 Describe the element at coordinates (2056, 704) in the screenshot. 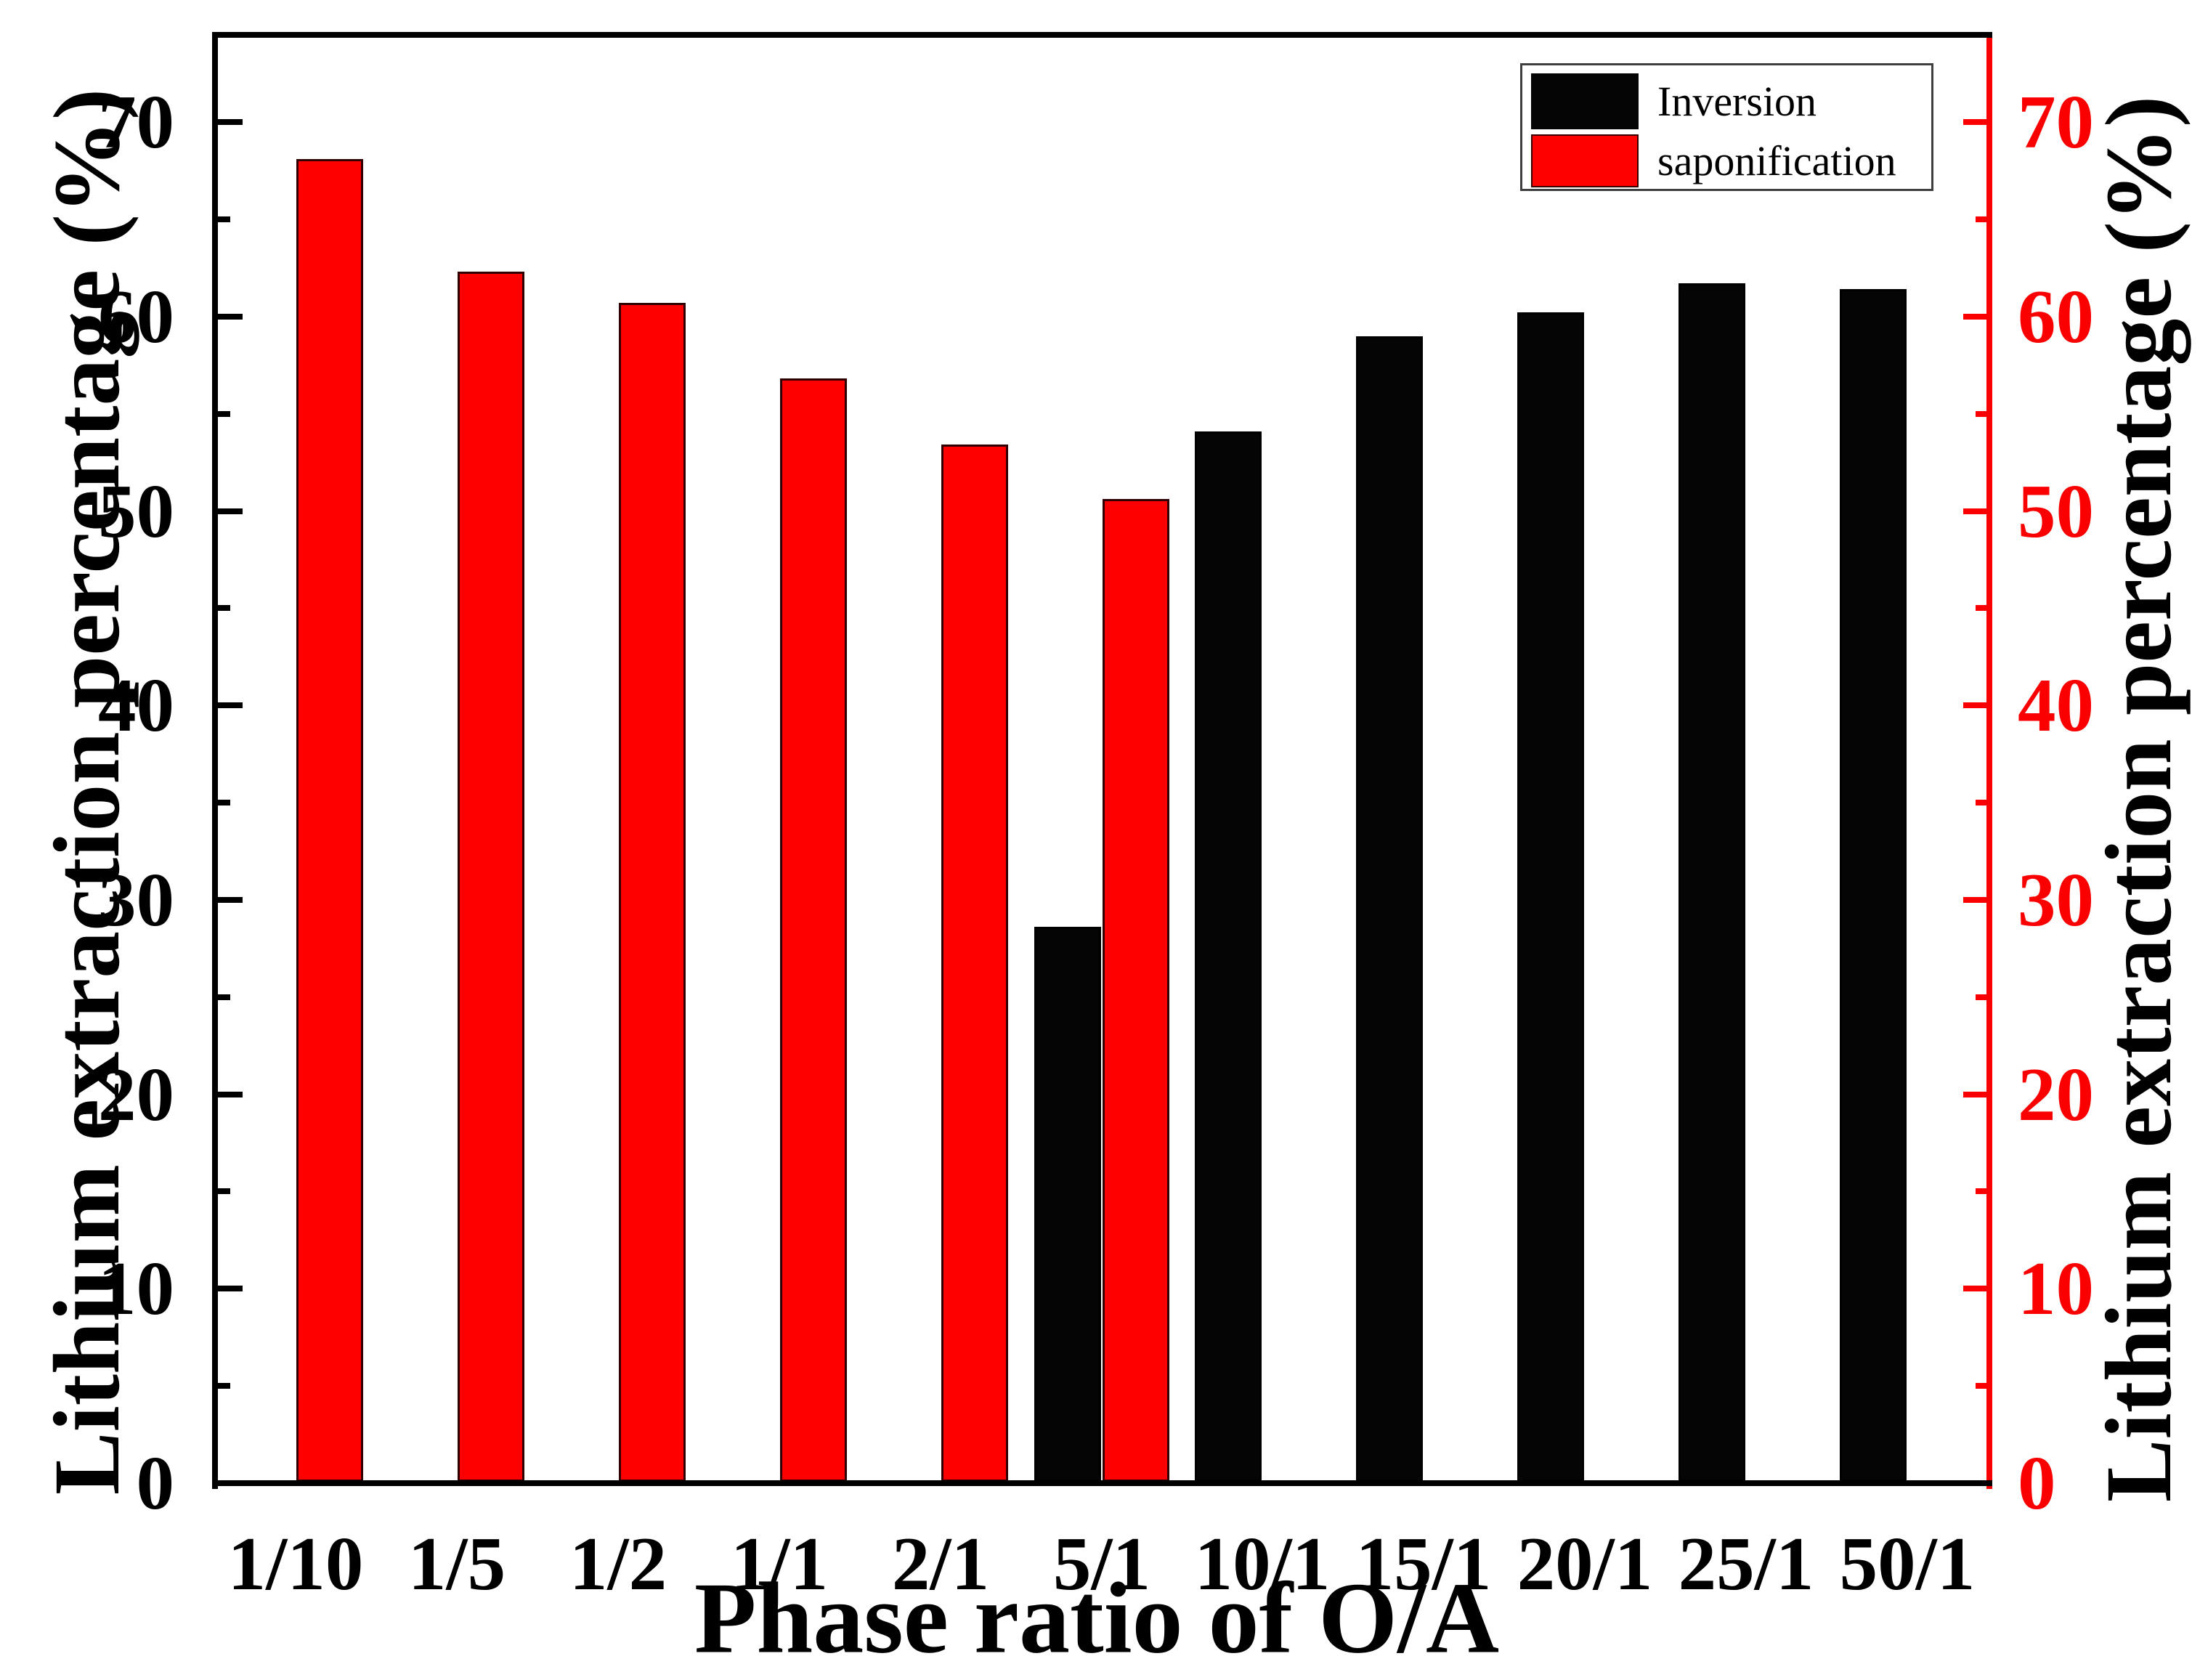

I see `right-y-tick-label-40: 40` at that location.